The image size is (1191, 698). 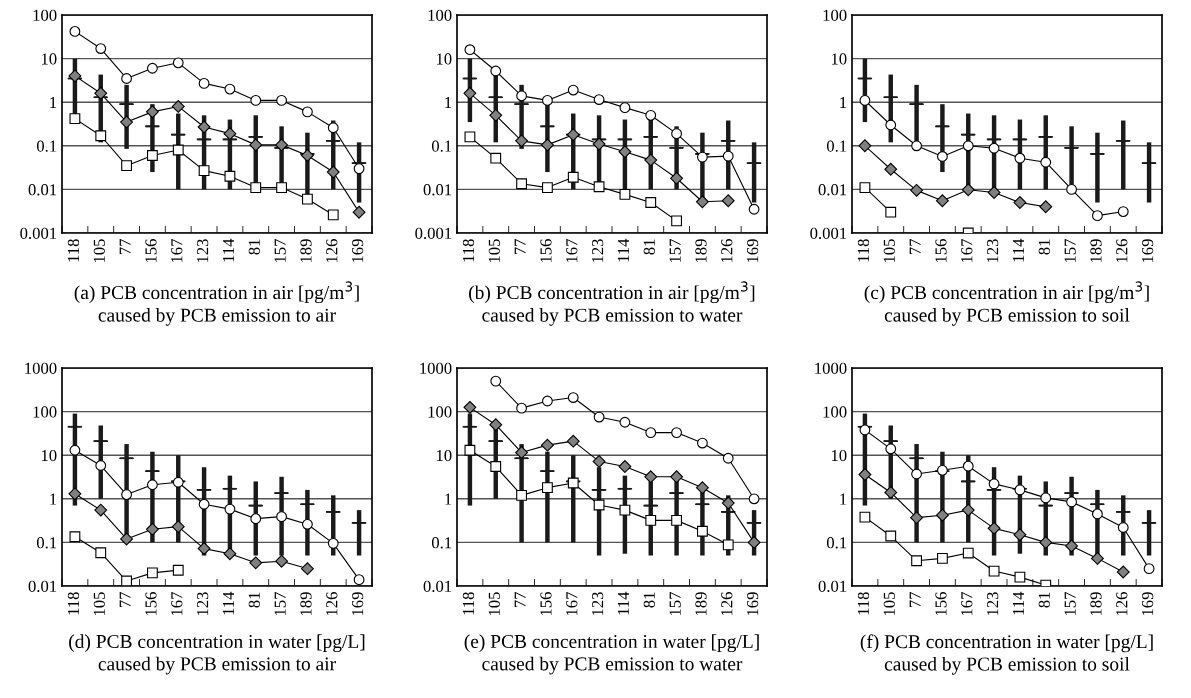 What do you see at coordinates (546, 251) in the screenshot?
I see `x-tick-label: 156` at bounding box center [546, 251].